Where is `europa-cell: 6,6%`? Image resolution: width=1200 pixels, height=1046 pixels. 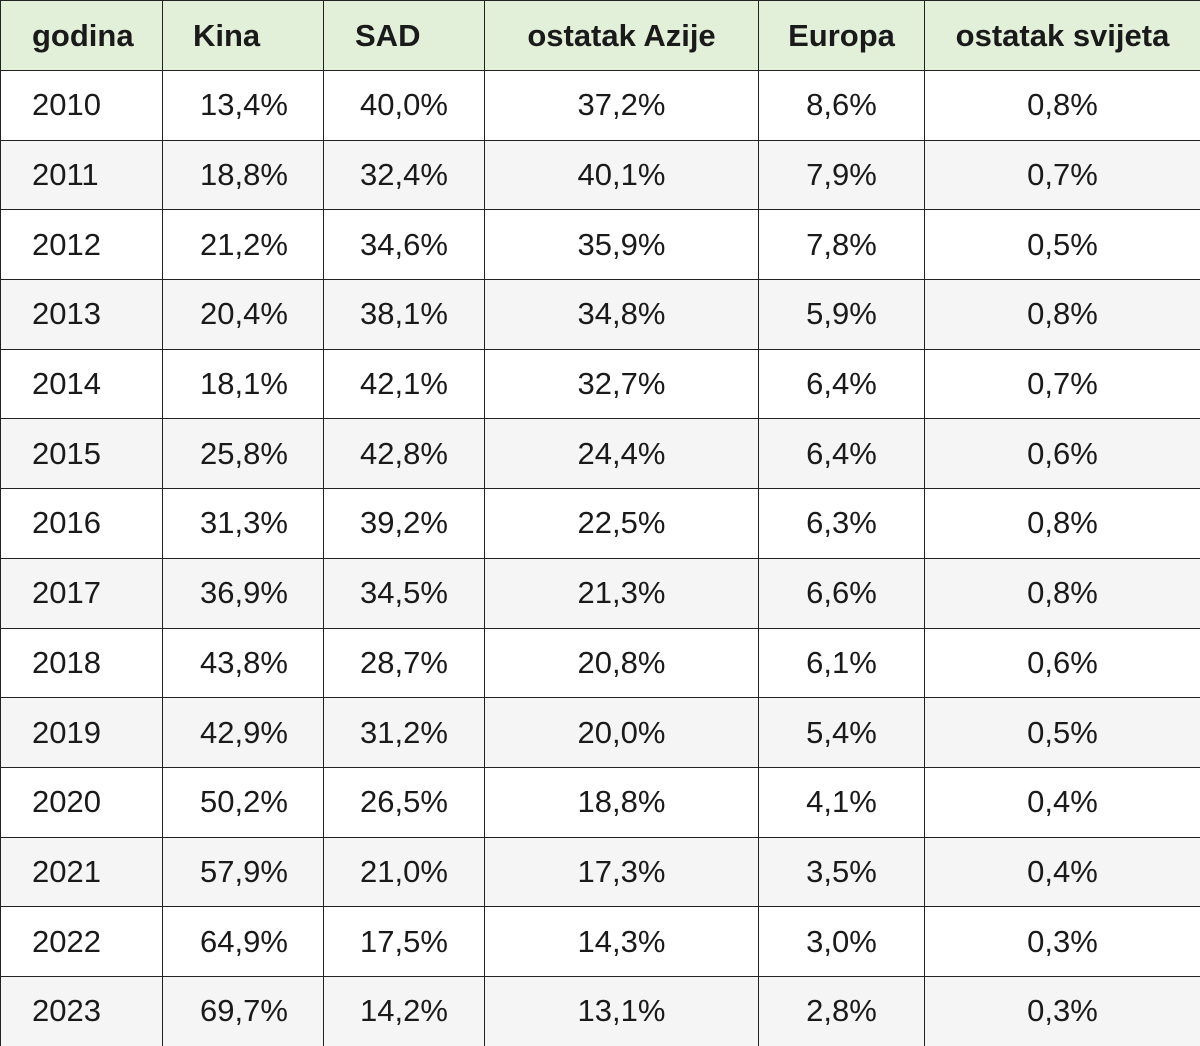
europa-cell: 6,6% is located at coordinates (841, 593).